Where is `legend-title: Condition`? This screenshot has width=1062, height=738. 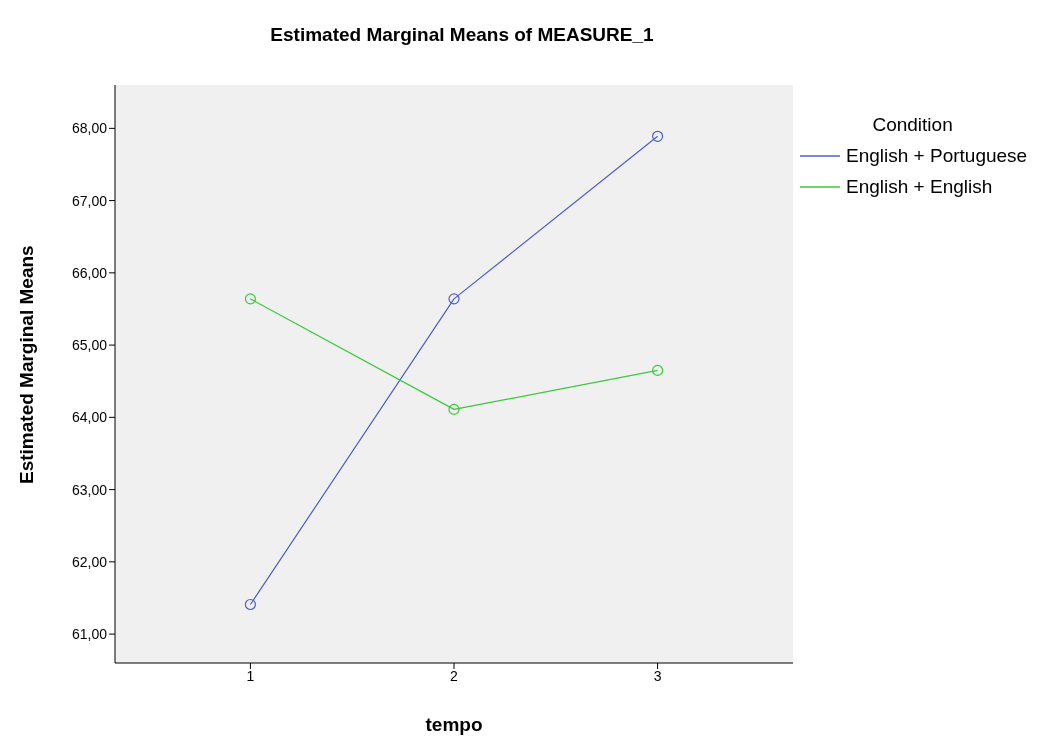
legend-title: Condition is located at coordinates (912, 125).